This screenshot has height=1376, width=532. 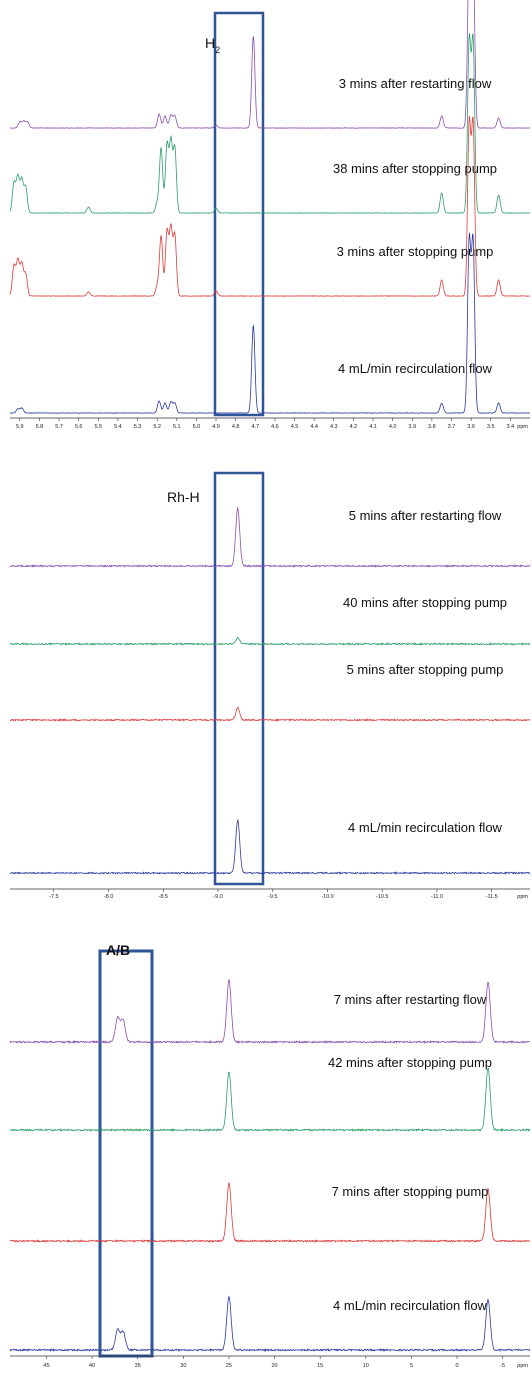 I want to click on trace-label-green: 38 mins after stopping pump, so click(x=415, y=168).